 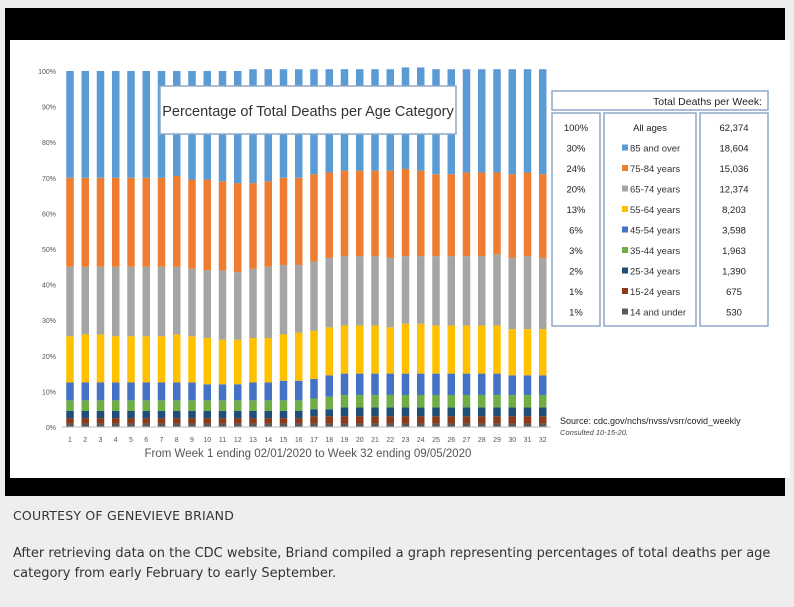 What do you see at coordinates (146, 440) in the screenshot?
I see `x-tick-label: 6` at bounding box center [146, 440].